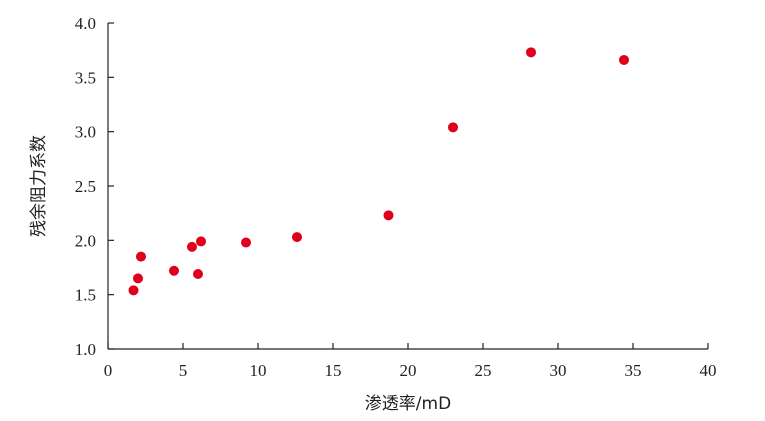 Image resolution: width=765 pixels, height=421 pixels. What do you see at coordinates (408, 404) in the screenshot?
I see `x-axis-title: 渗透率/mD` at bounding box center [408, 404].